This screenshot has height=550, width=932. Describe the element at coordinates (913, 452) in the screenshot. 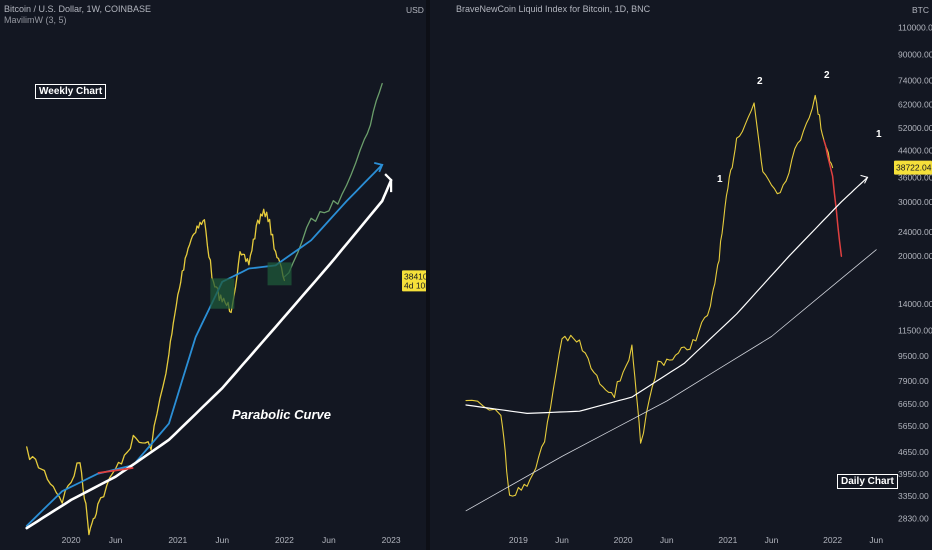

I see `daily-y-tick-label: 4650.00` at that location.